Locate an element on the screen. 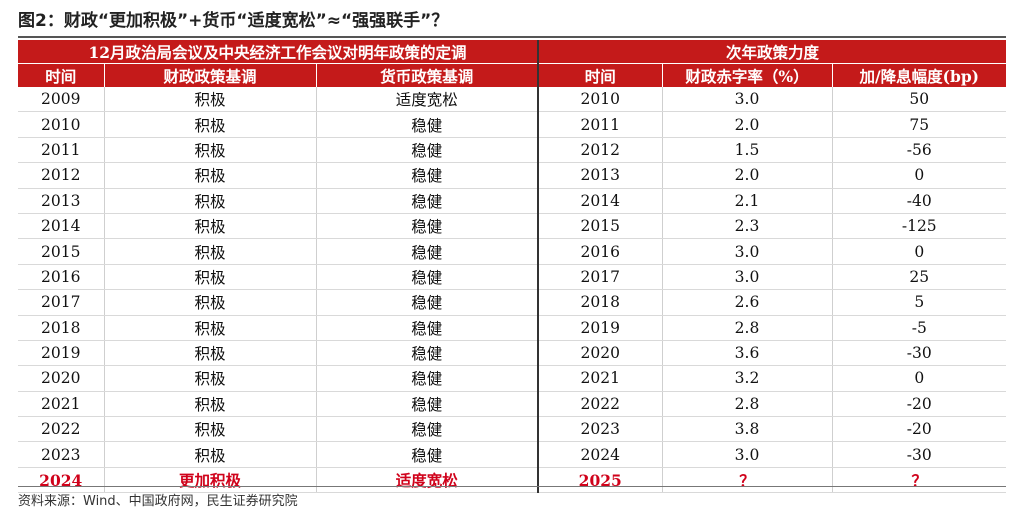 The width and height of the screenshot is (1024, 518). table-row: 2015 积极 稳健 2016 3.0 0 is located at coordinates (512, 251).